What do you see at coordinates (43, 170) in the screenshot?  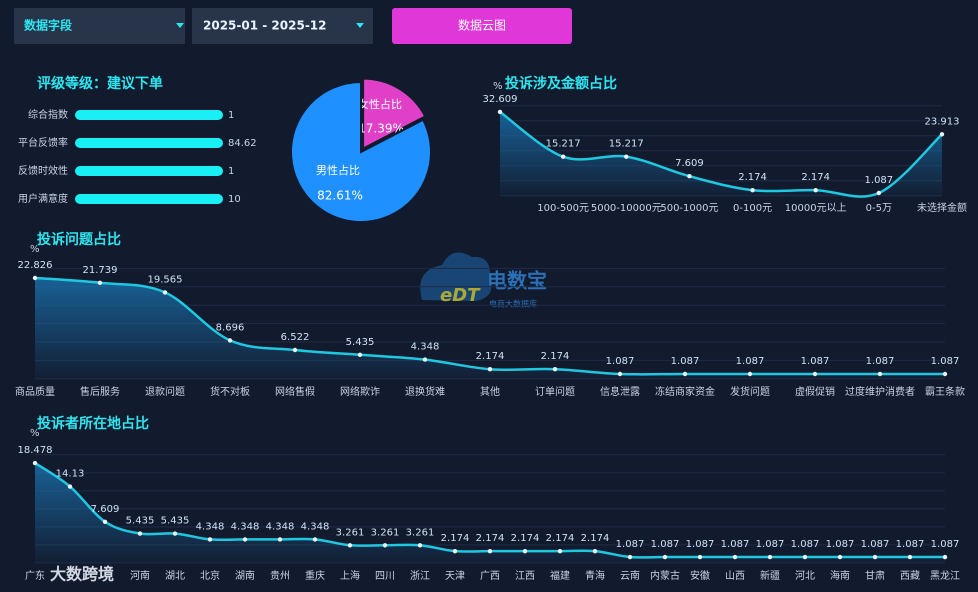 I see `rating-label: 反馈时效性` at bounding box center [43, 170].